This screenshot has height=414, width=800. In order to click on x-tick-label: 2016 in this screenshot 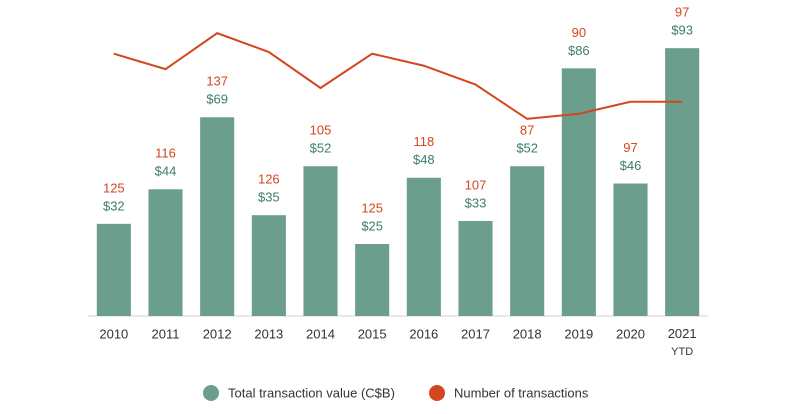, I will do `click(423, 333)`.